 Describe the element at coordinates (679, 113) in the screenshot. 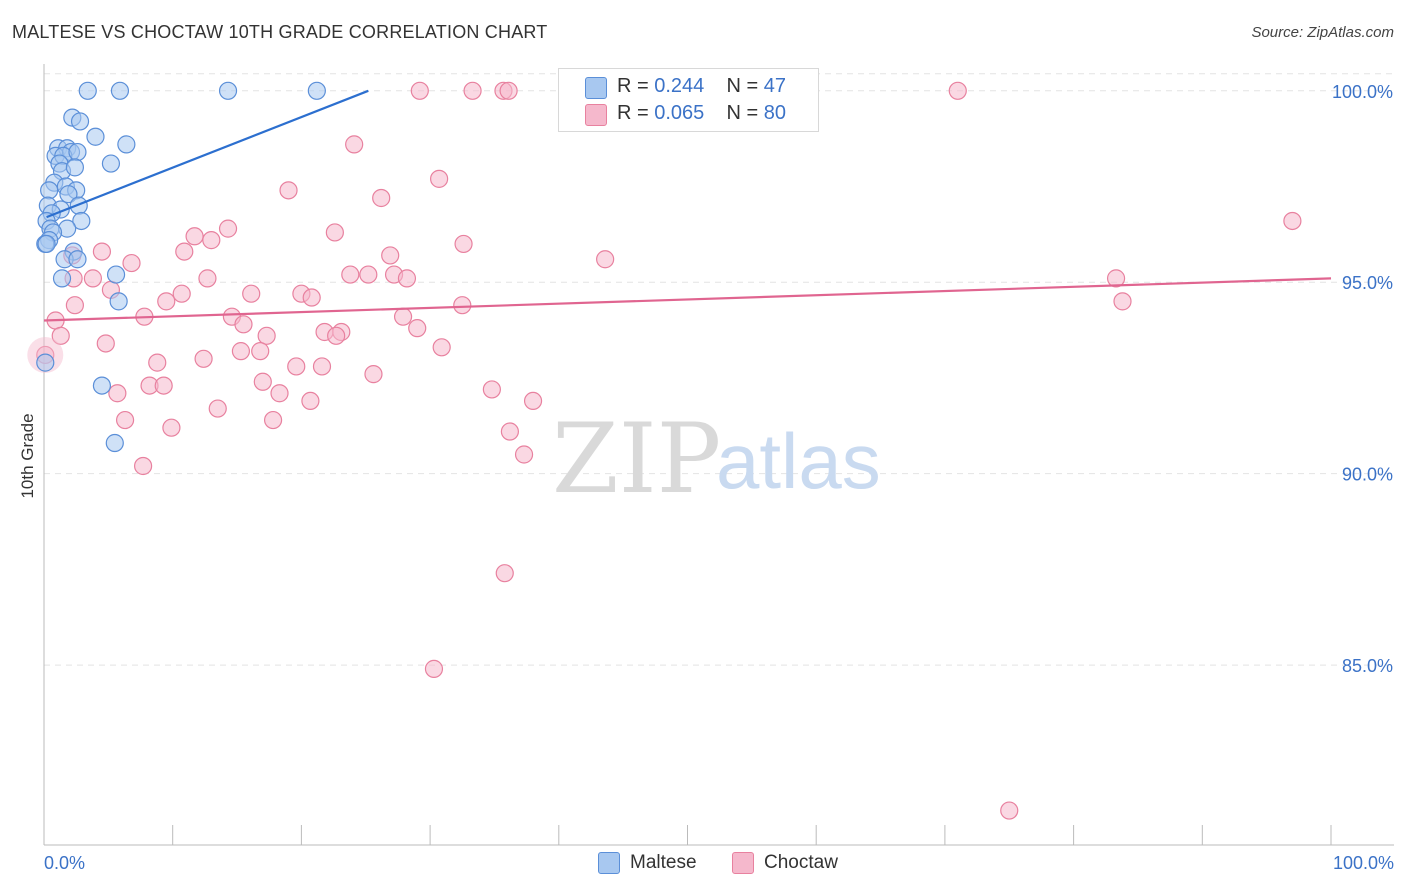

I see `legend-r-value: 0.065` at that location.